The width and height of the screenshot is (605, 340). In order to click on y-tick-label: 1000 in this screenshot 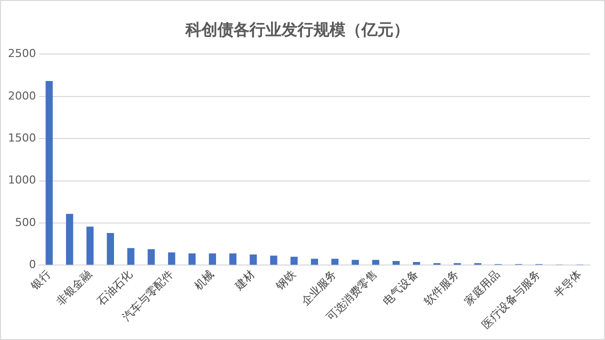, I will do `click(22, 180)`.